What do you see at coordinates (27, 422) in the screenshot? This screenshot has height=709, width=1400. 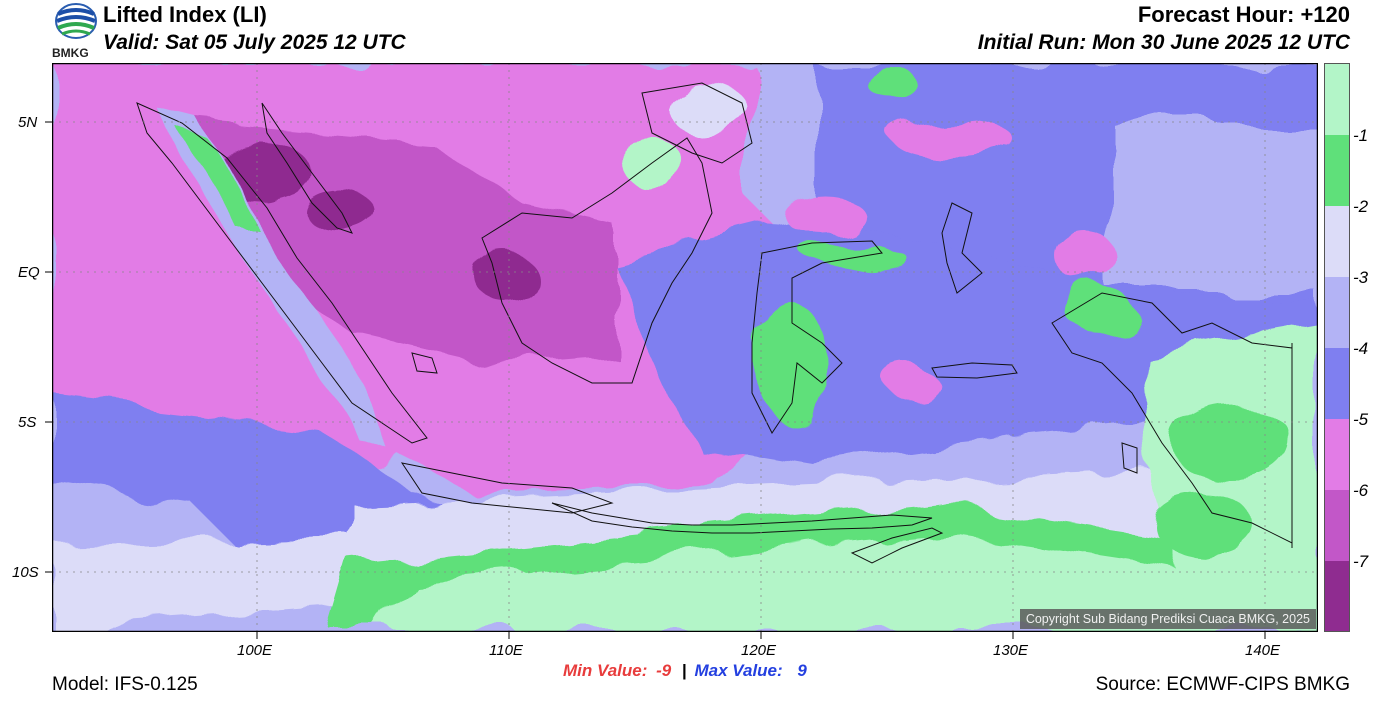 I see `lat-label-5s: 5S` at bounding box center [27, 422].